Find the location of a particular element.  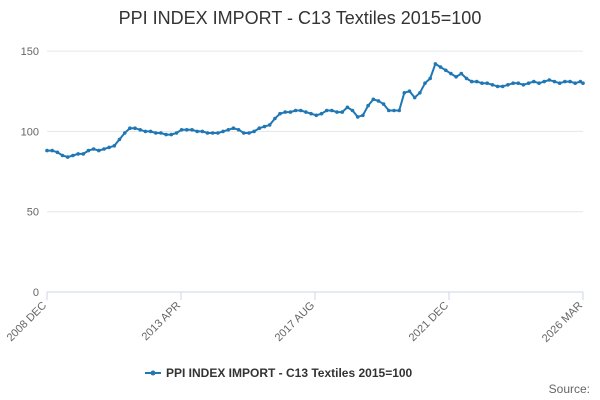

legend-label: PPI INDEX IMPORT - C13 Textiles 2015=100 is located at coordinates (289, 373).